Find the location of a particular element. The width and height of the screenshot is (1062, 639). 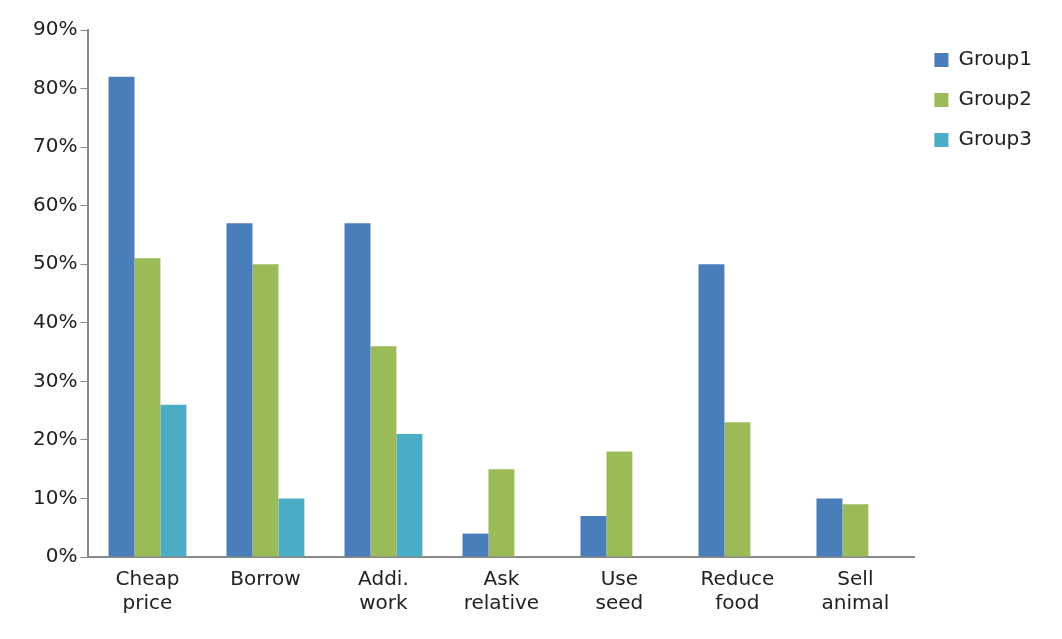

x-tick-label: Addi. work is located at coordinates (383, 590).